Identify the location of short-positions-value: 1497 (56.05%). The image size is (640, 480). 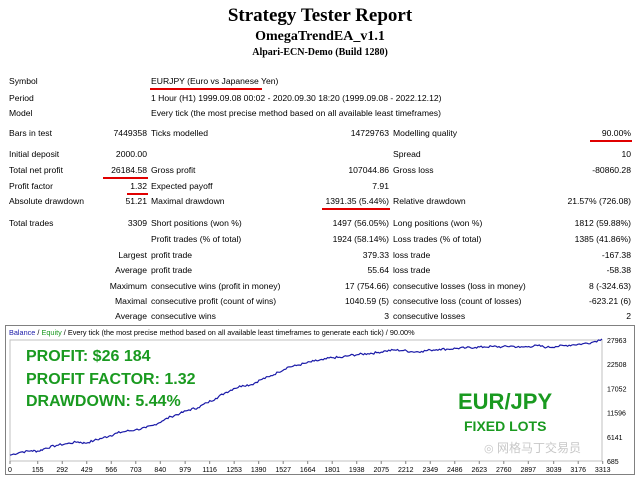
(360, 223).